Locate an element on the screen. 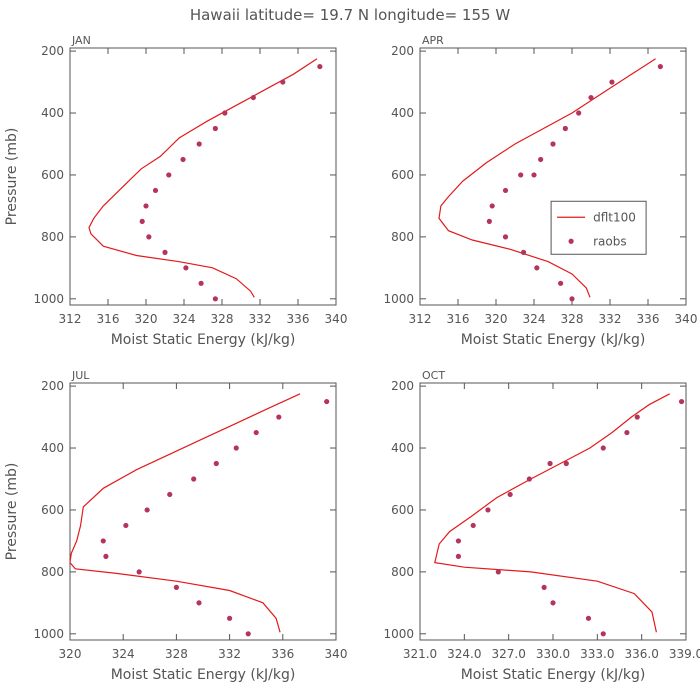 The image size is (700, 700). x-tick-label: 321.0 is located at coordinates (420, 654).